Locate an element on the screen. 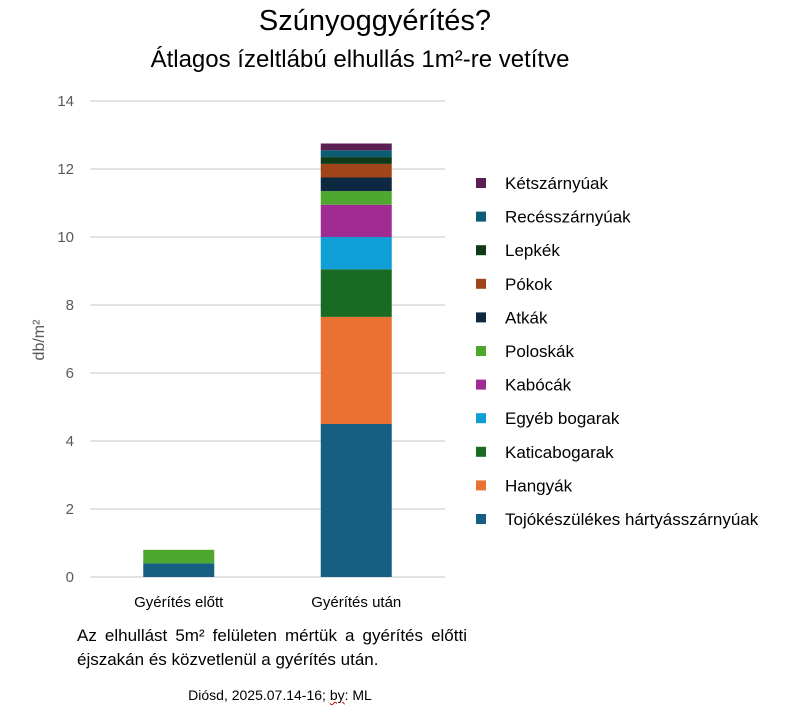 The image size is (804, 710). legend-label: Kétszárnyúak is located at coordinates (556, 183).